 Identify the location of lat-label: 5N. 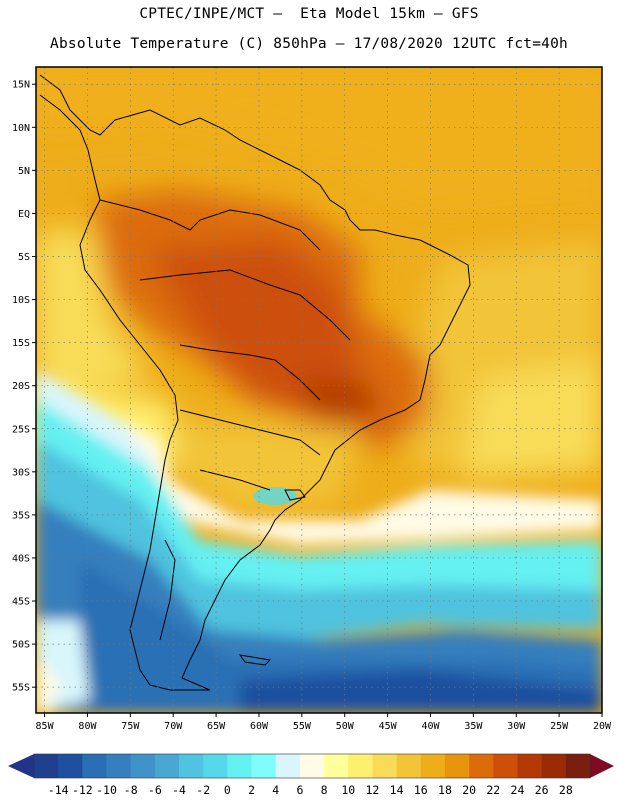
(24, 171).